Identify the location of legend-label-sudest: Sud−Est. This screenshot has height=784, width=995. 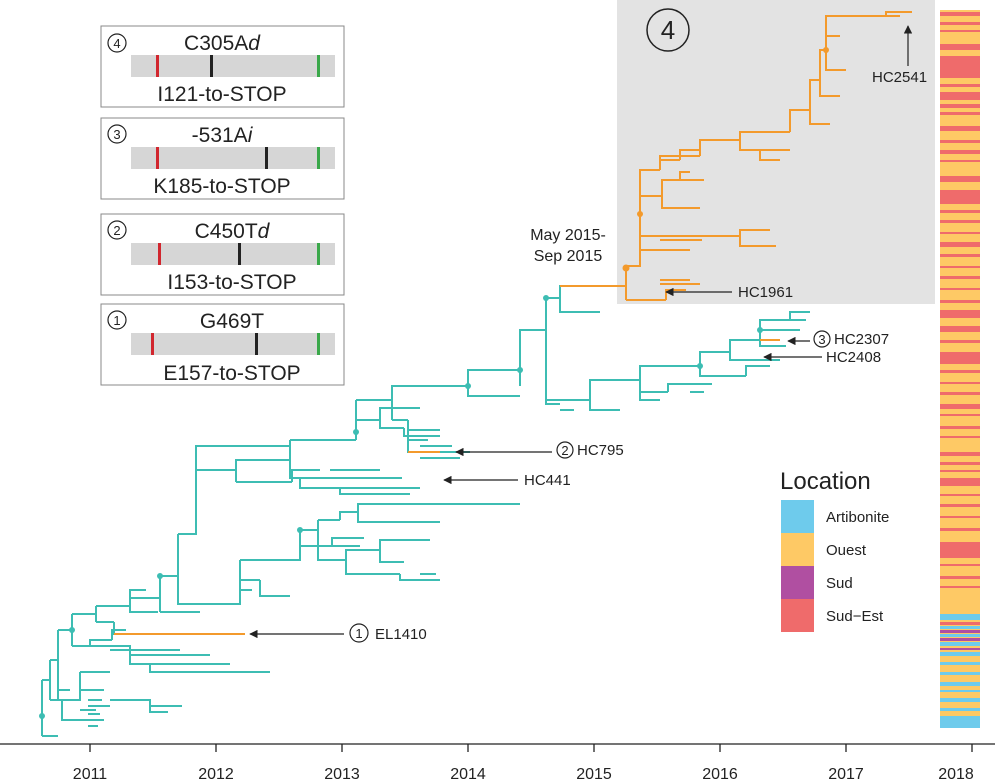
(855, 616).